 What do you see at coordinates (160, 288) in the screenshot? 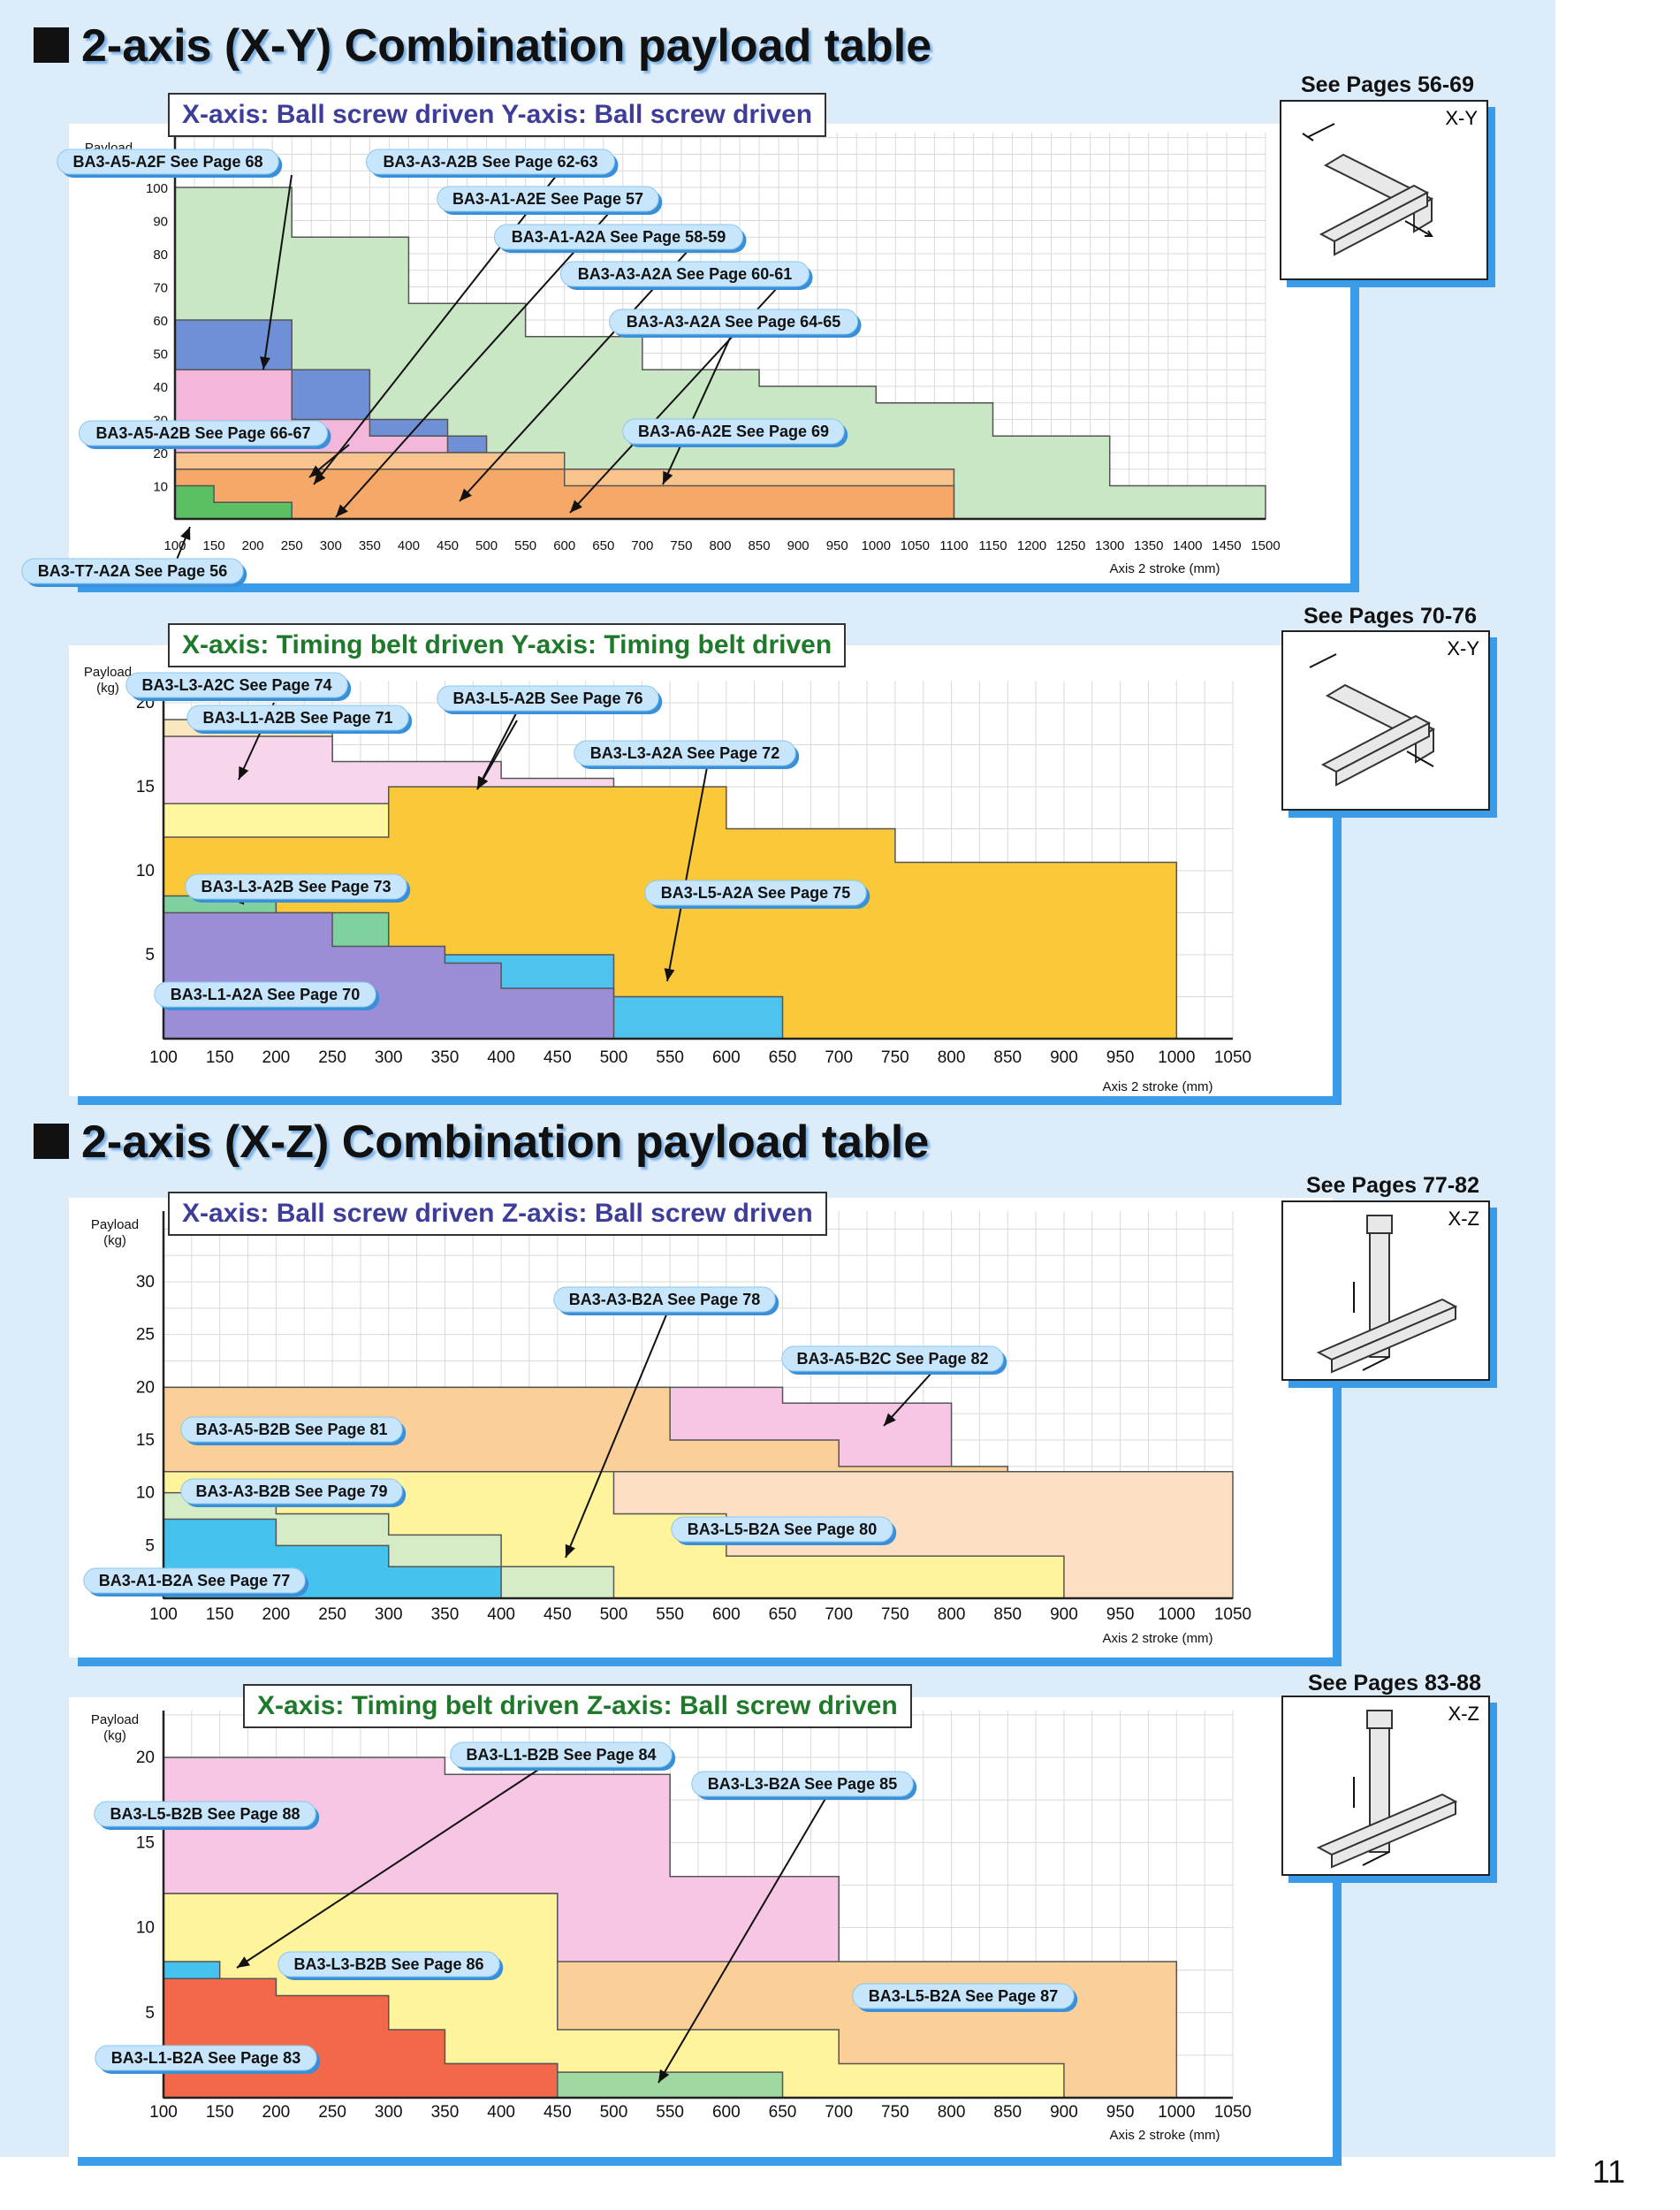
I see `y-tick-label: 70` at bounding box center [160, 288].